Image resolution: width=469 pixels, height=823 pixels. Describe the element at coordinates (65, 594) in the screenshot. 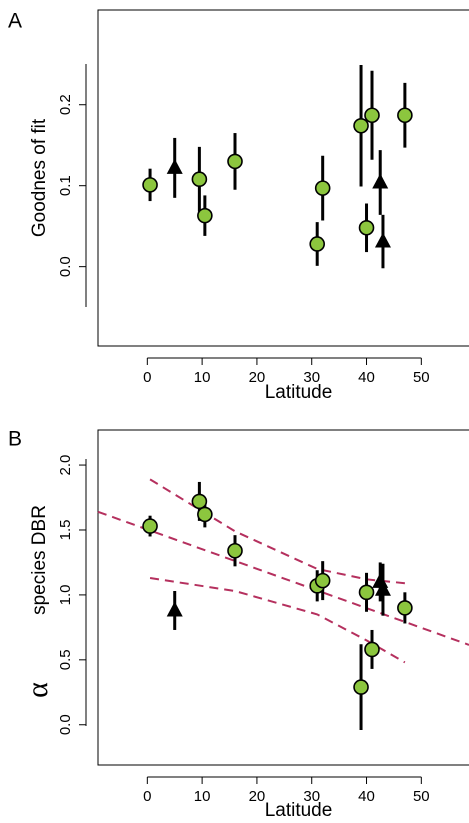

I see `y-tick-label: 1.0` at that location.